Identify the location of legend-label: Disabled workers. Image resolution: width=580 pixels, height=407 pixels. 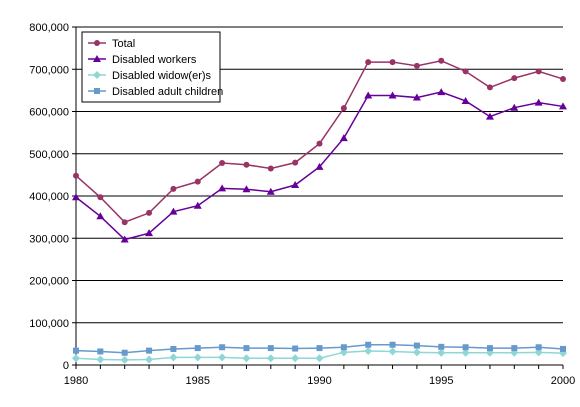
(154, 60).